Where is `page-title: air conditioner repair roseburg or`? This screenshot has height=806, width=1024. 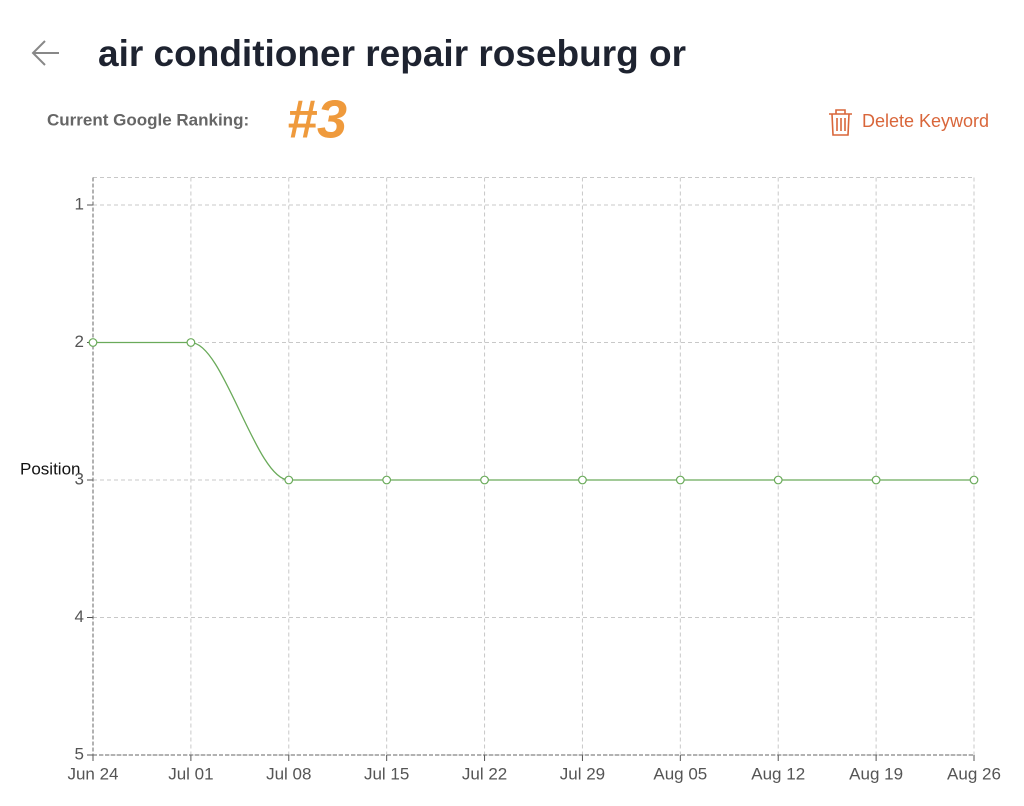 page-title: air conditioner repair roseburg or is located at coordinates (392, 53).